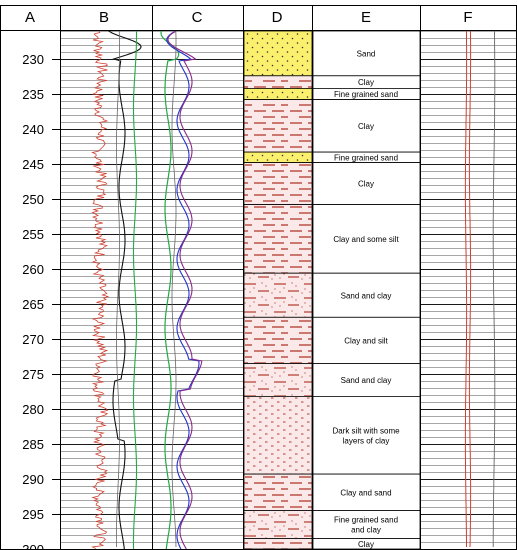 The width and height of the screenshot is (517, 550). Describe the element at coordinates (33, 59) in the screenshot. I see `depth-tick-label: 230` at that location.